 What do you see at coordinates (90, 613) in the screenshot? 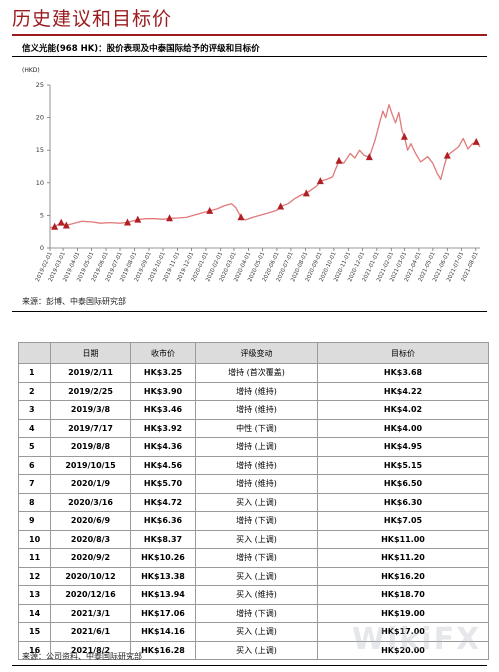
I see `row-date: 2021/3/1` at bounding box center [90, 613].